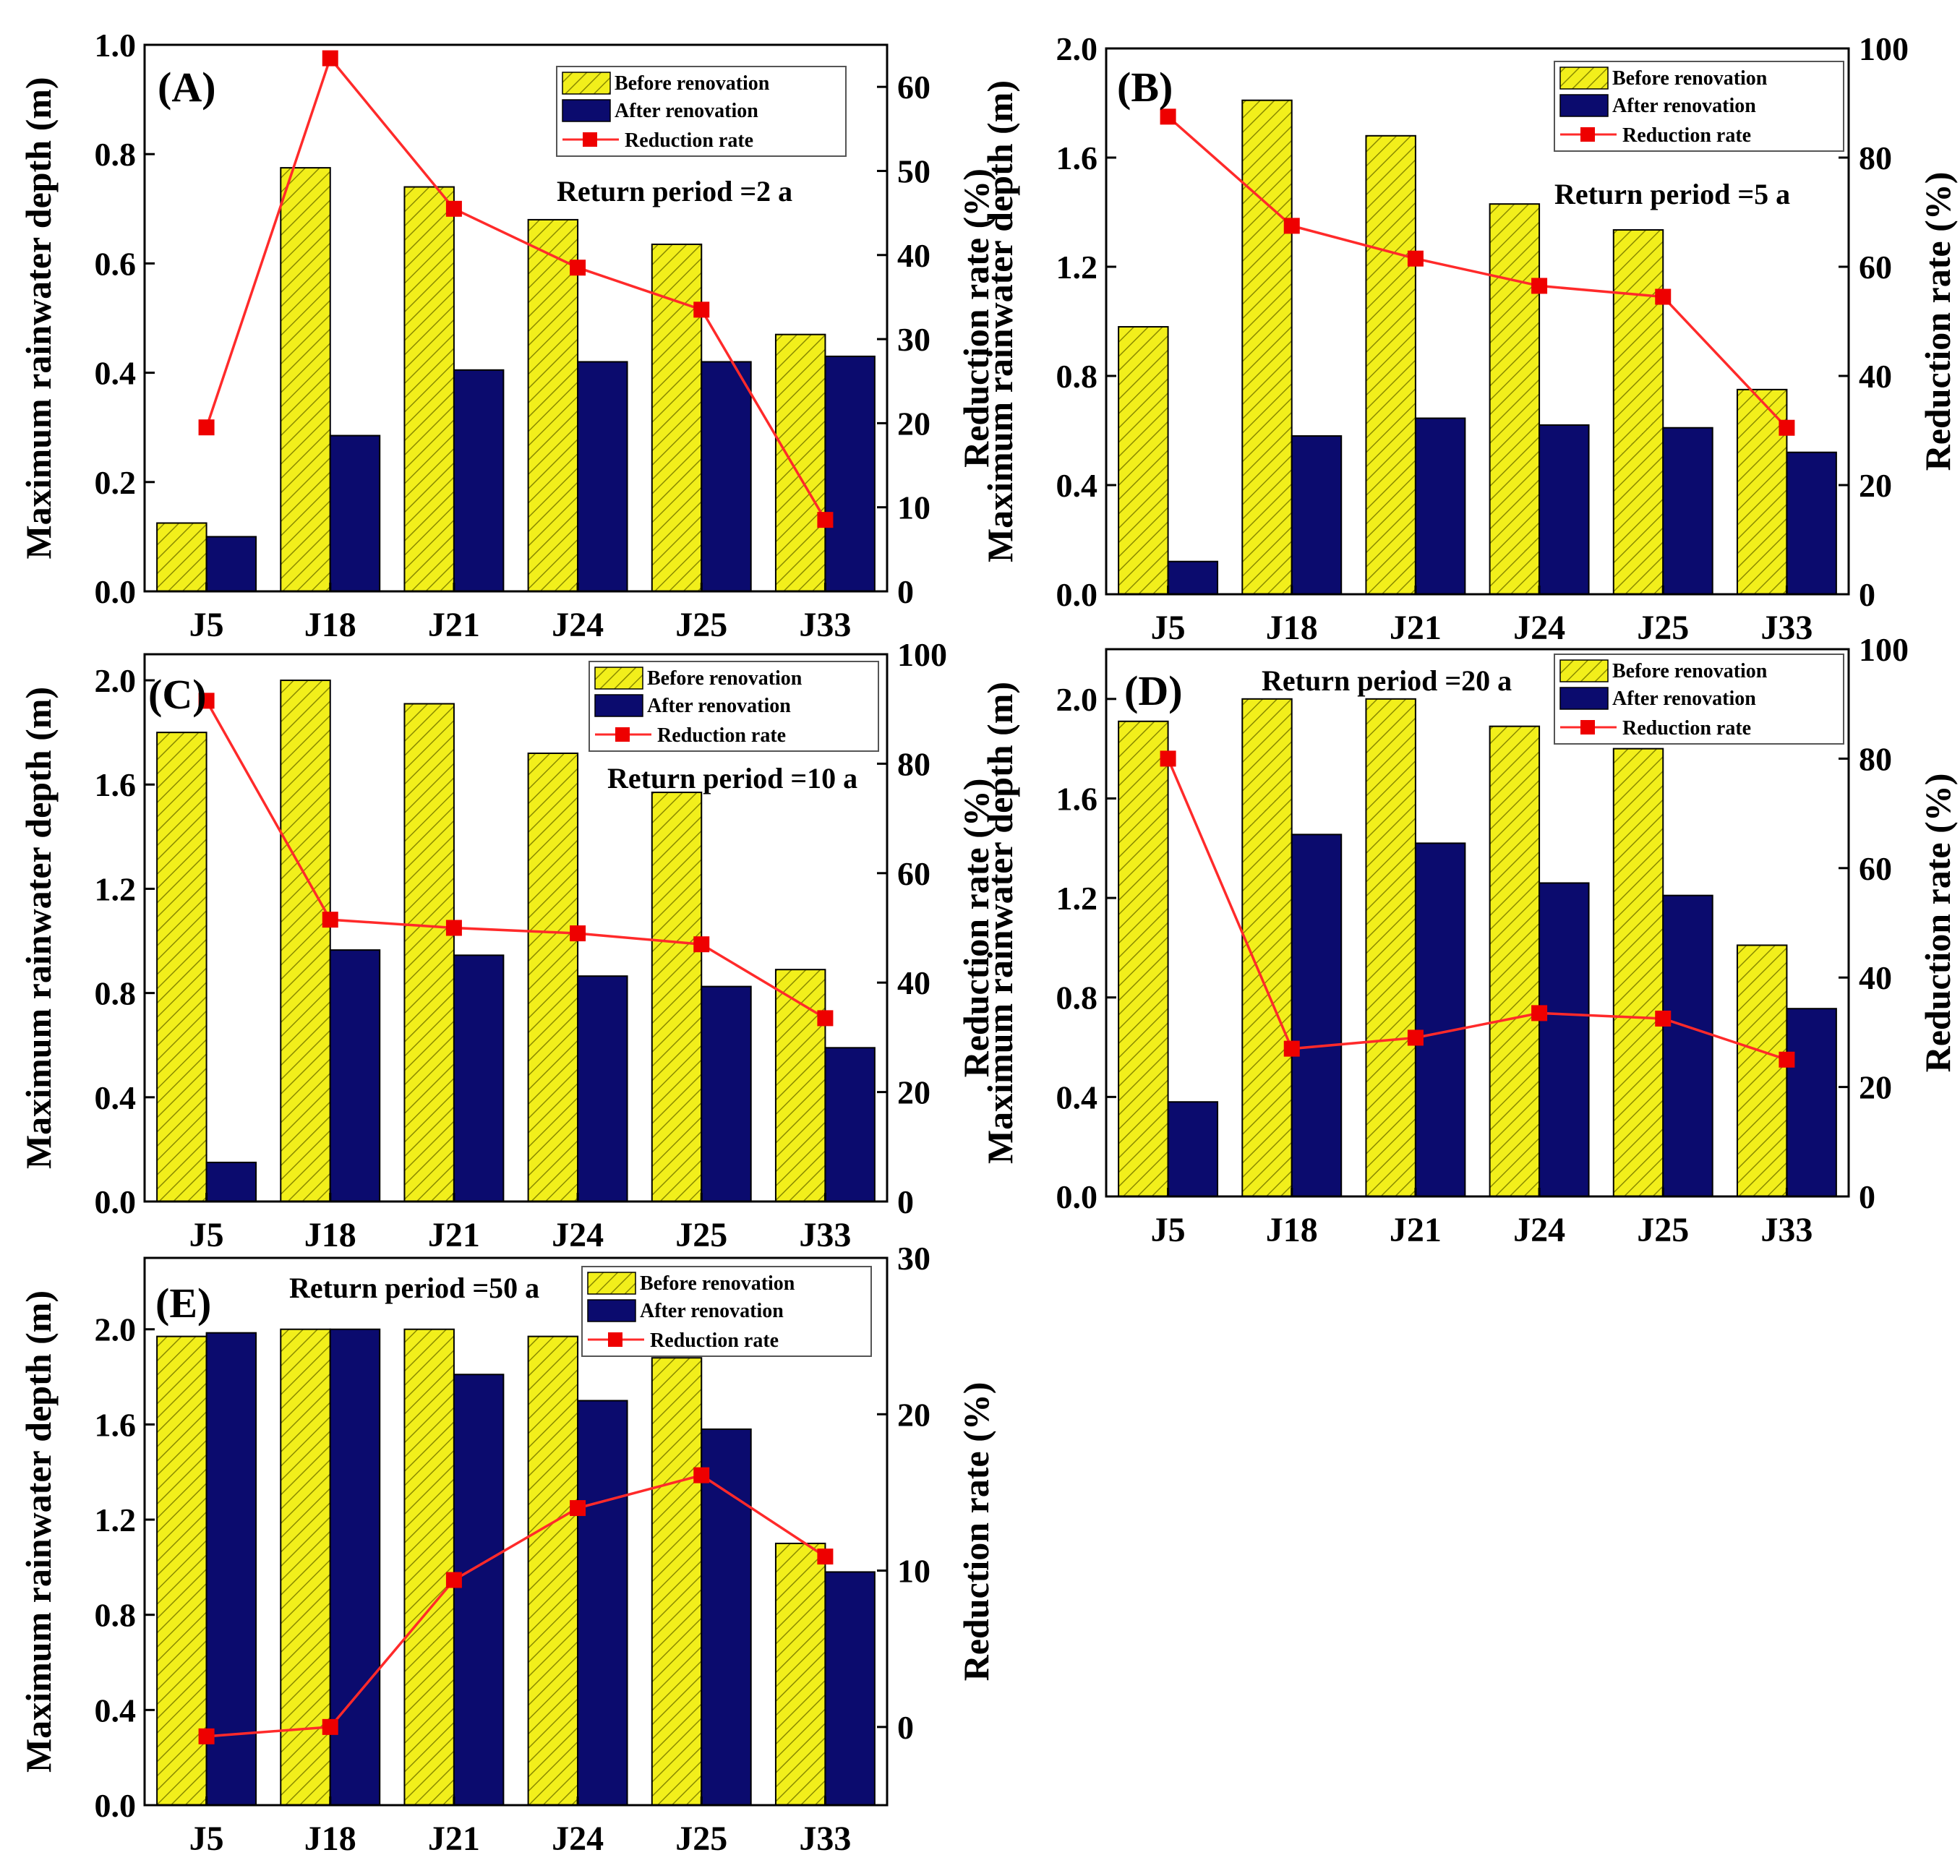  What do you see at coordinates (116, 680) in the screenshot?
I see `y-tick-label: 2.0` at bounding box center [116, 680].